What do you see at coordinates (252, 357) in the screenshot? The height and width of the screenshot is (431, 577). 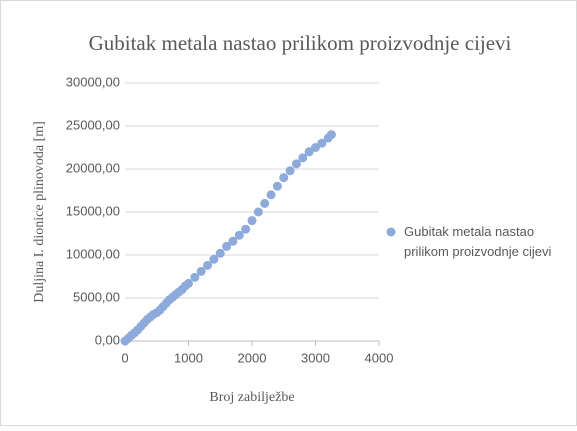 I see `x-tick-label: 2000` at bounding box center [252, 357].